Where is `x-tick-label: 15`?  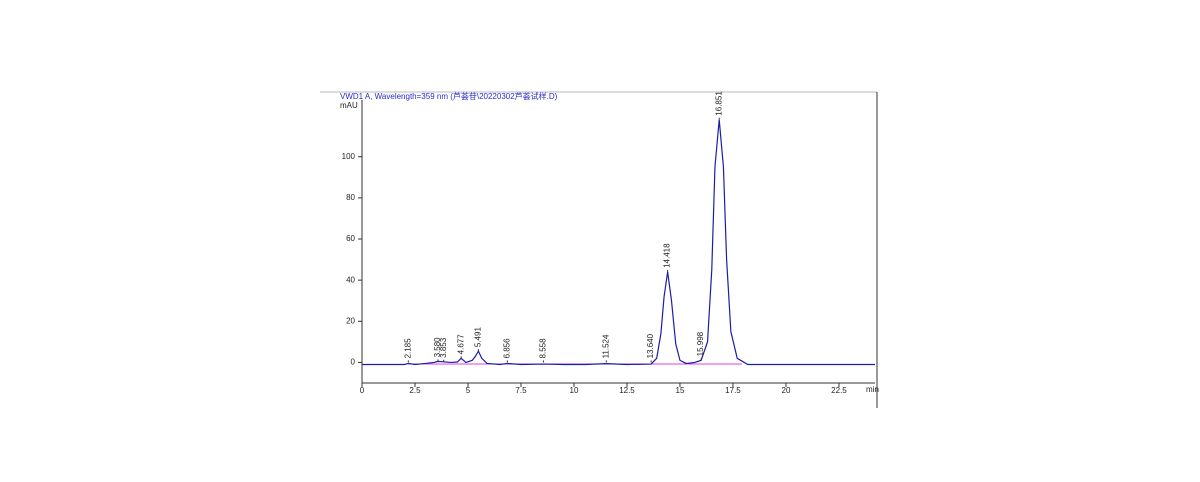 x-tick-label: 15 is located at coordinates (680, 390).